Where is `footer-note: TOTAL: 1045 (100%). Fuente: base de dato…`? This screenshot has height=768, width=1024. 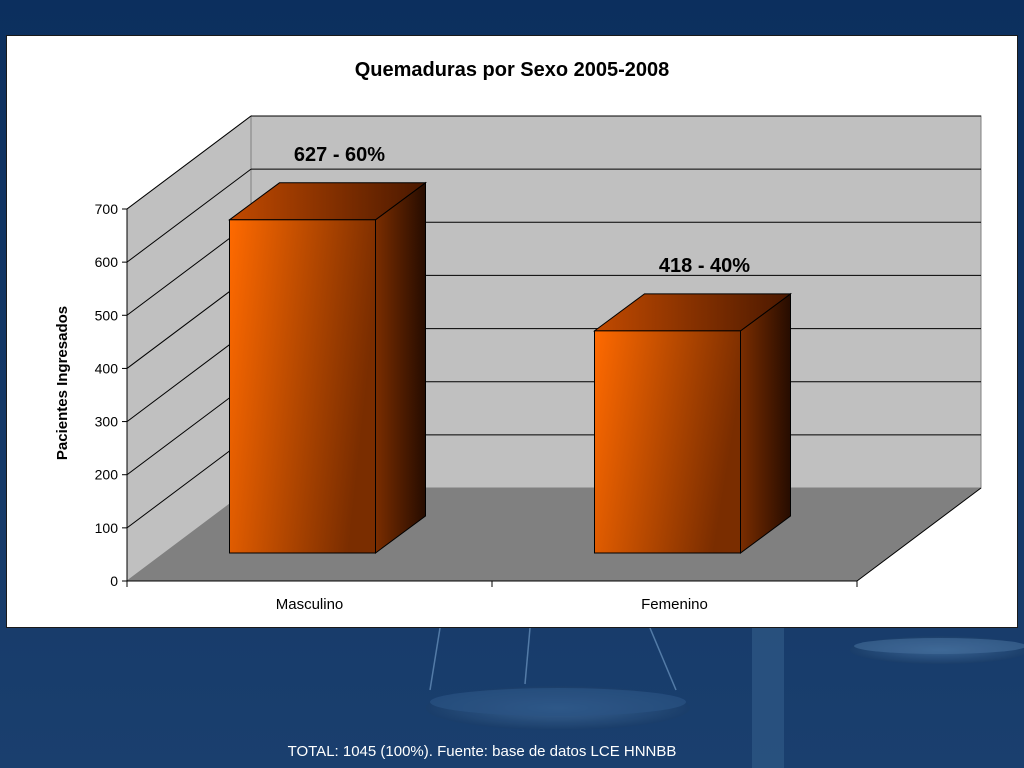 footer-note: TOTAL: 1045 (100%). Fuente: base de dato… is located at coordinates (482, 751).